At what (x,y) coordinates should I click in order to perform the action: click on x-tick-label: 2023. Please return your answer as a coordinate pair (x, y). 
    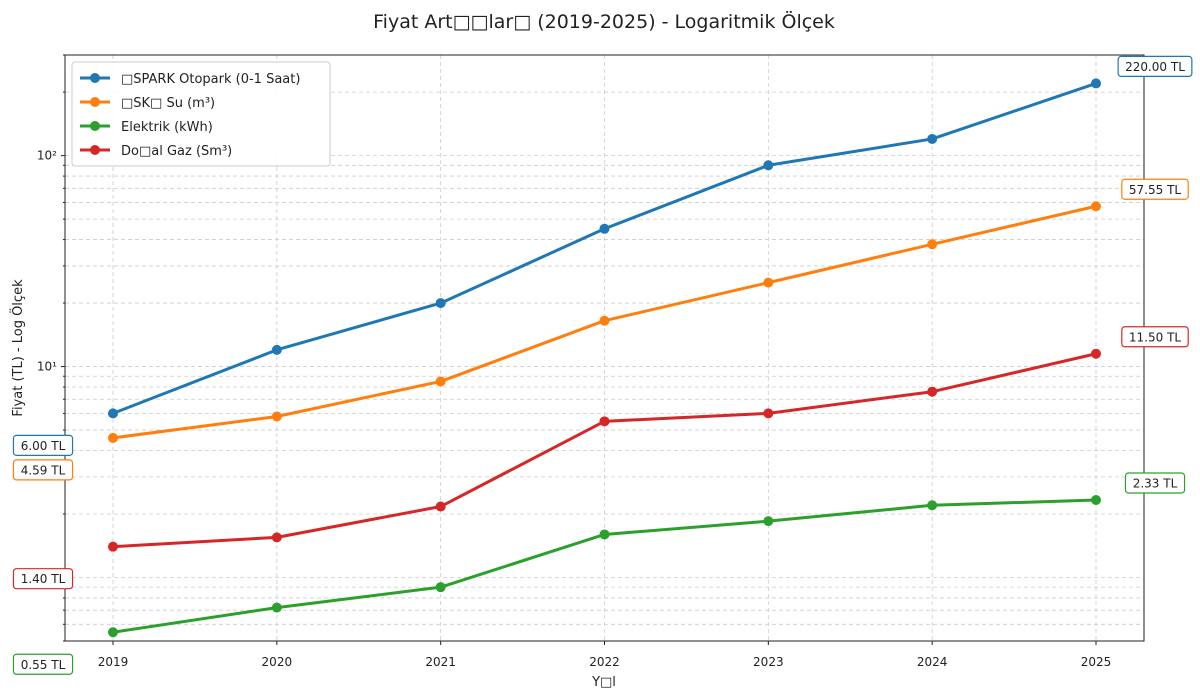
    Looking at the image, I should click on (768, 662).